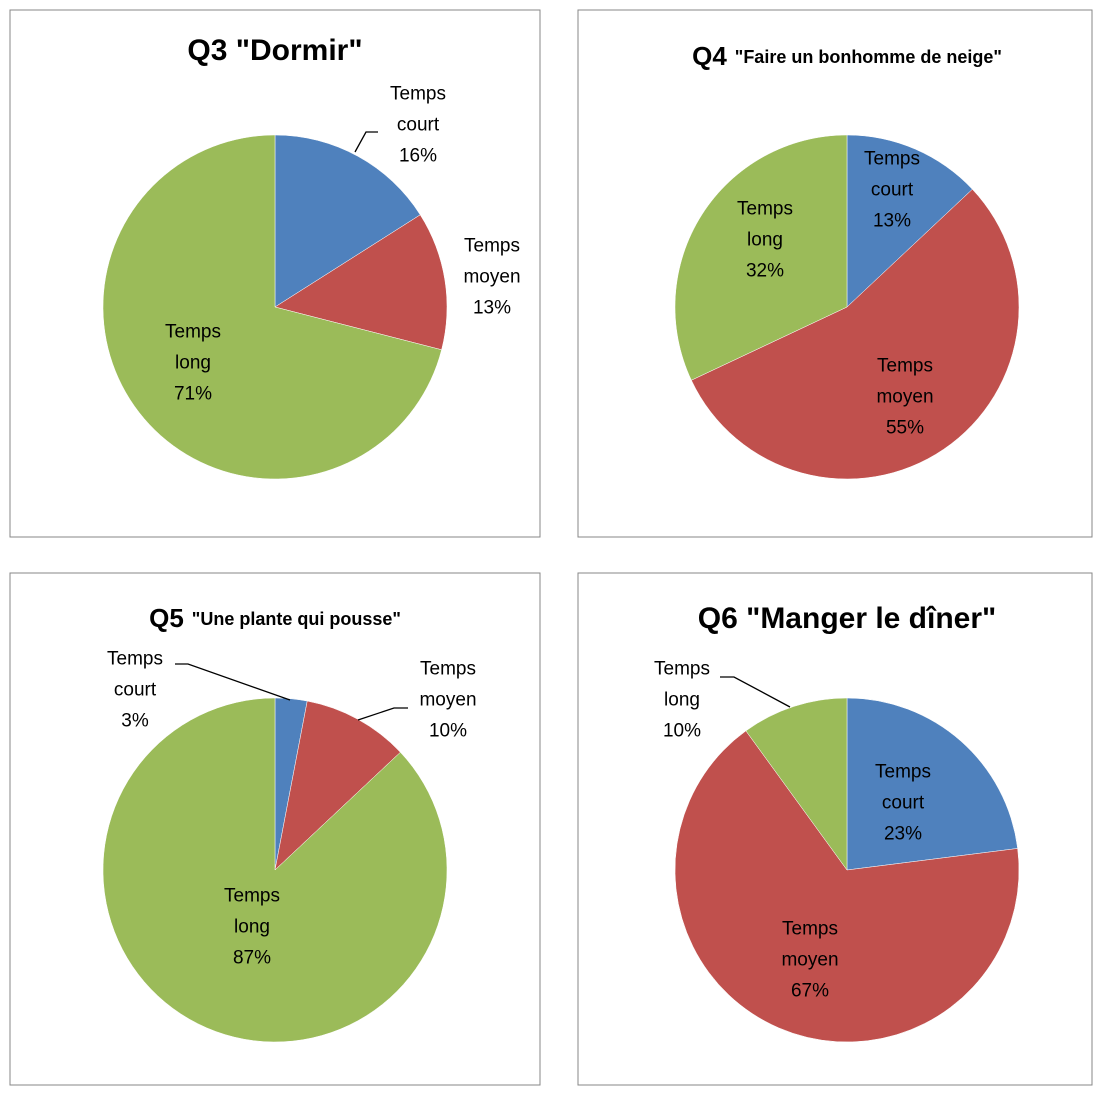  I want to click on label-value: 55%, so click(905, 428).